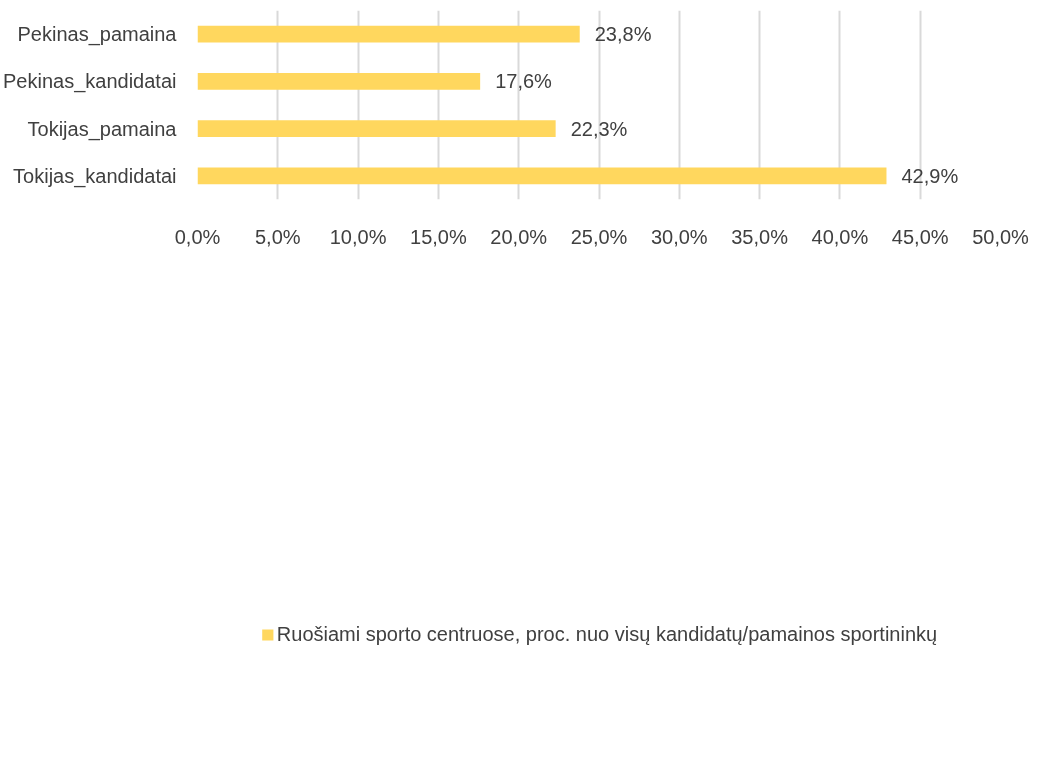 The height and width of the screenshot is (776, 1040). What do you see at coordinates (519, 236) in the screenshot?
I see `x-tick-label: 20,0%` at bounding box center [519, 236].